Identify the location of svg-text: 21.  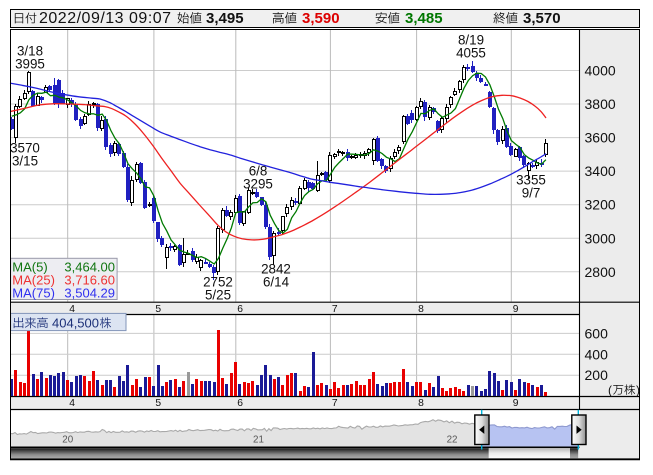
(258, 440).